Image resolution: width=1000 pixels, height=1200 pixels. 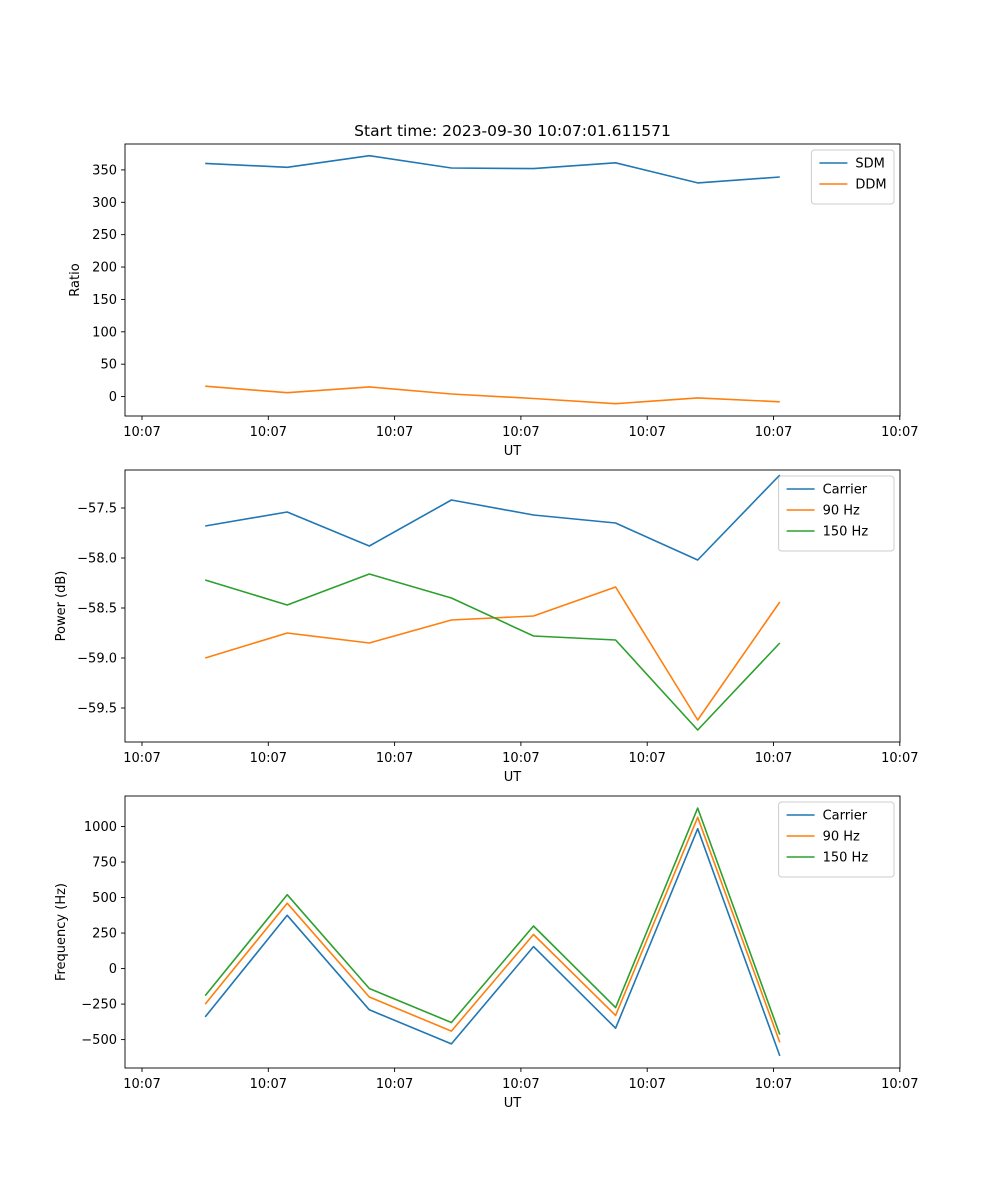 I want to click on y-tick-label: 500, so click(x=104, y=898).